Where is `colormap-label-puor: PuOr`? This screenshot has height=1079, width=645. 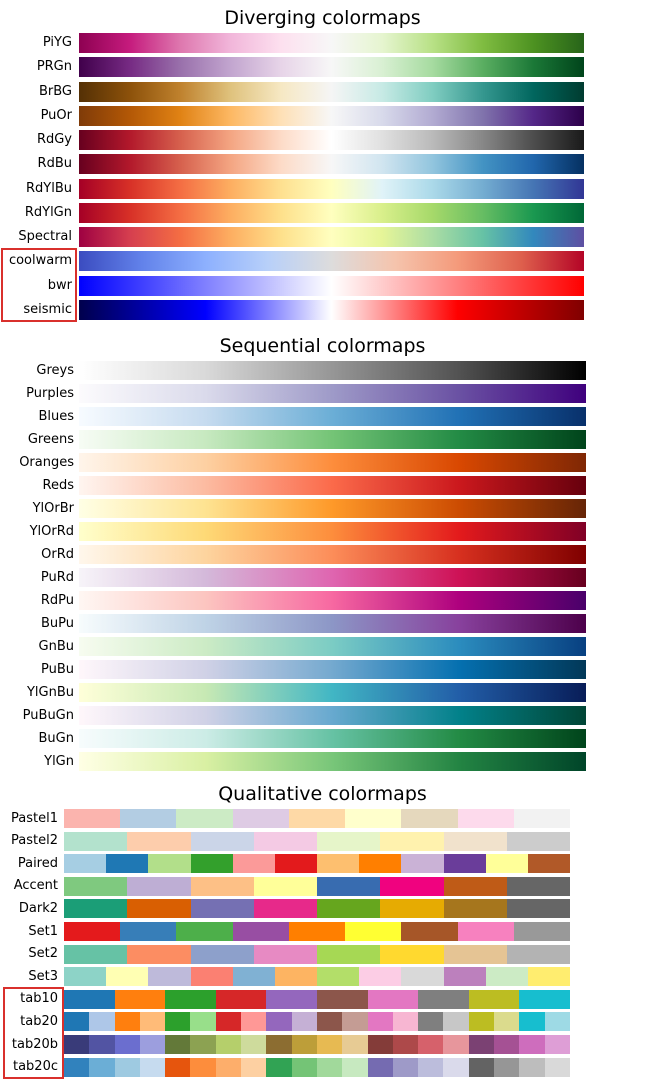
colormap-label-puor: PuOr is located at coordinates (56, 115).